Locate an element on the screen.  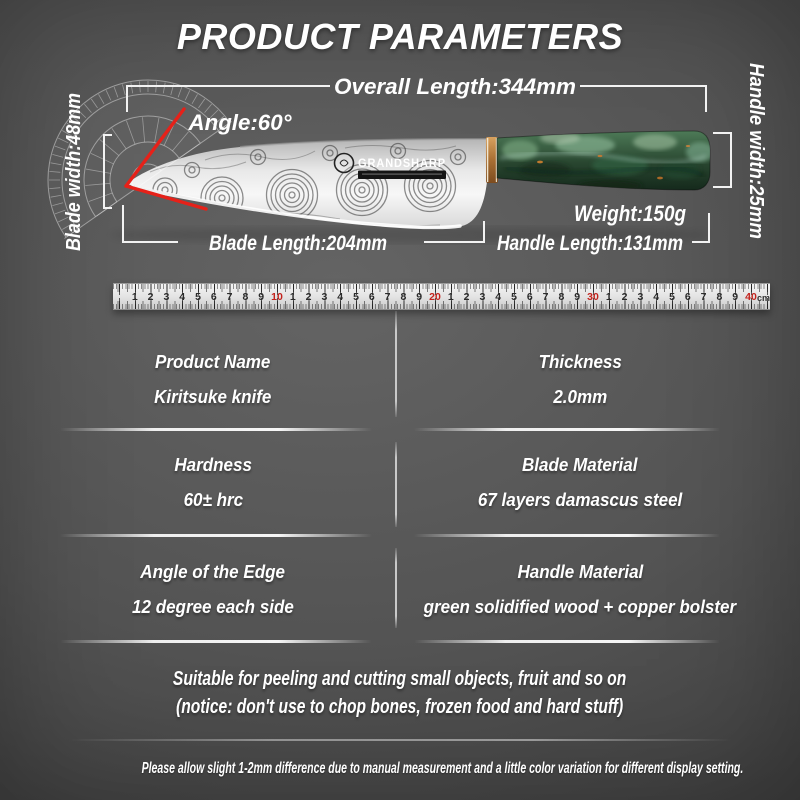
ruler-number: 10 is located at coordinates (277, 297).